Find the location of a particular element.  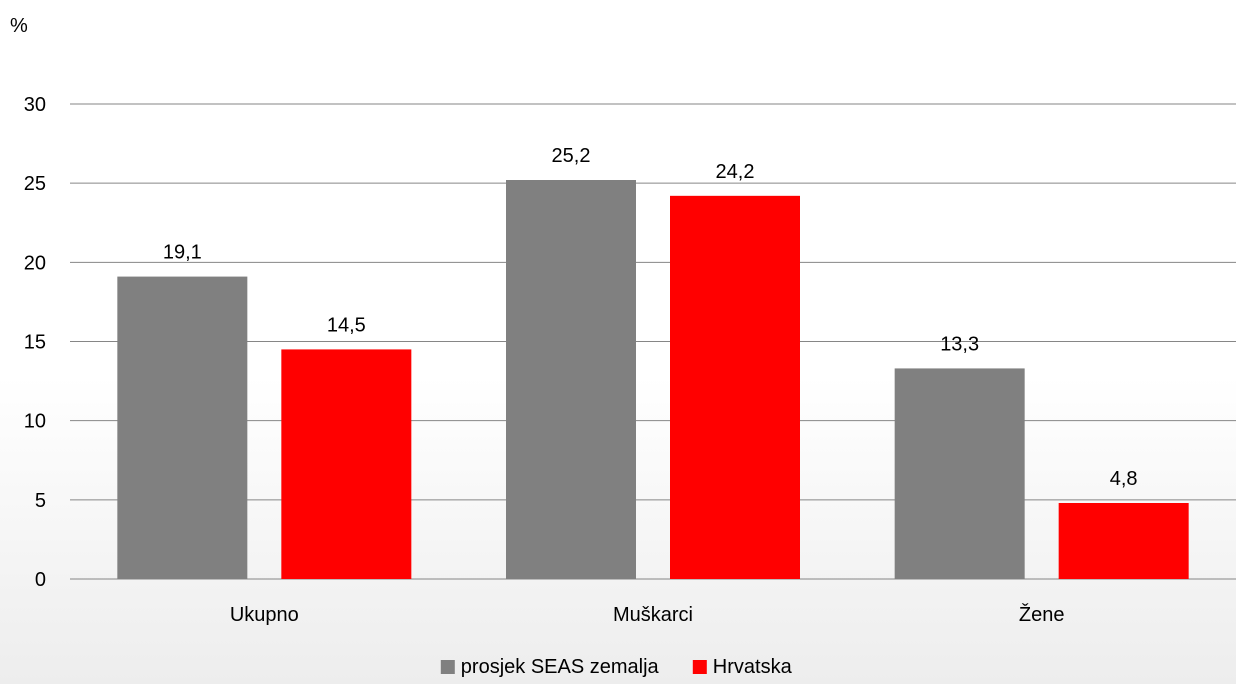

legend-label: prosjek SEAS zemalja is located at coordinates (560, 667).